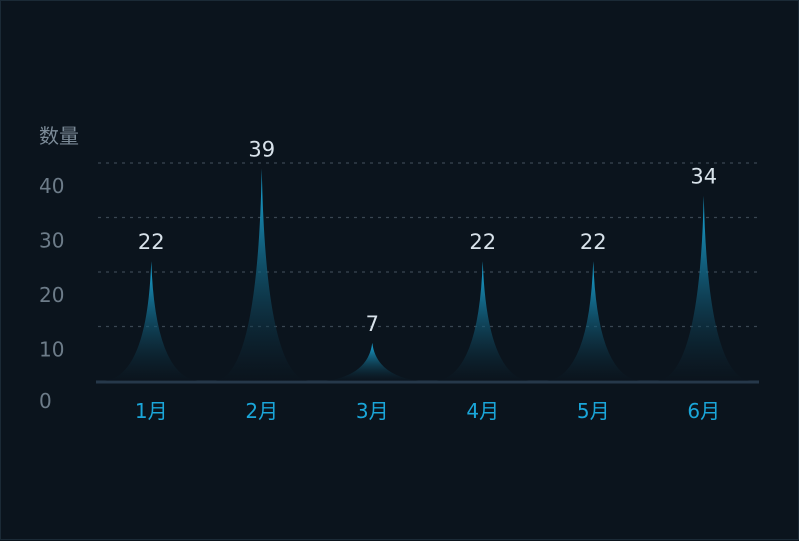 The width and height of the screenshot is (799, 541). I want to click on x-tick-label: 2月, so click(261, 411).